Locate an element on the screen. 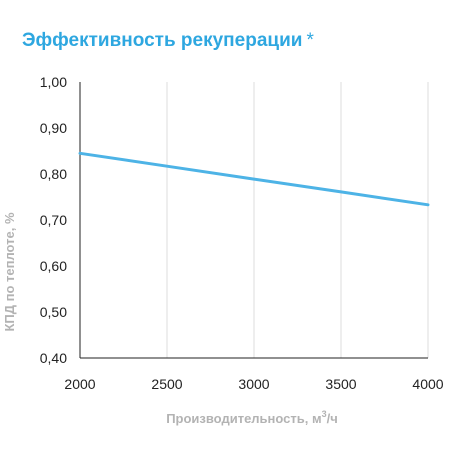 The image size is (450, 450). y-tick-label: 0,60 is located at coordinates (53, 266).